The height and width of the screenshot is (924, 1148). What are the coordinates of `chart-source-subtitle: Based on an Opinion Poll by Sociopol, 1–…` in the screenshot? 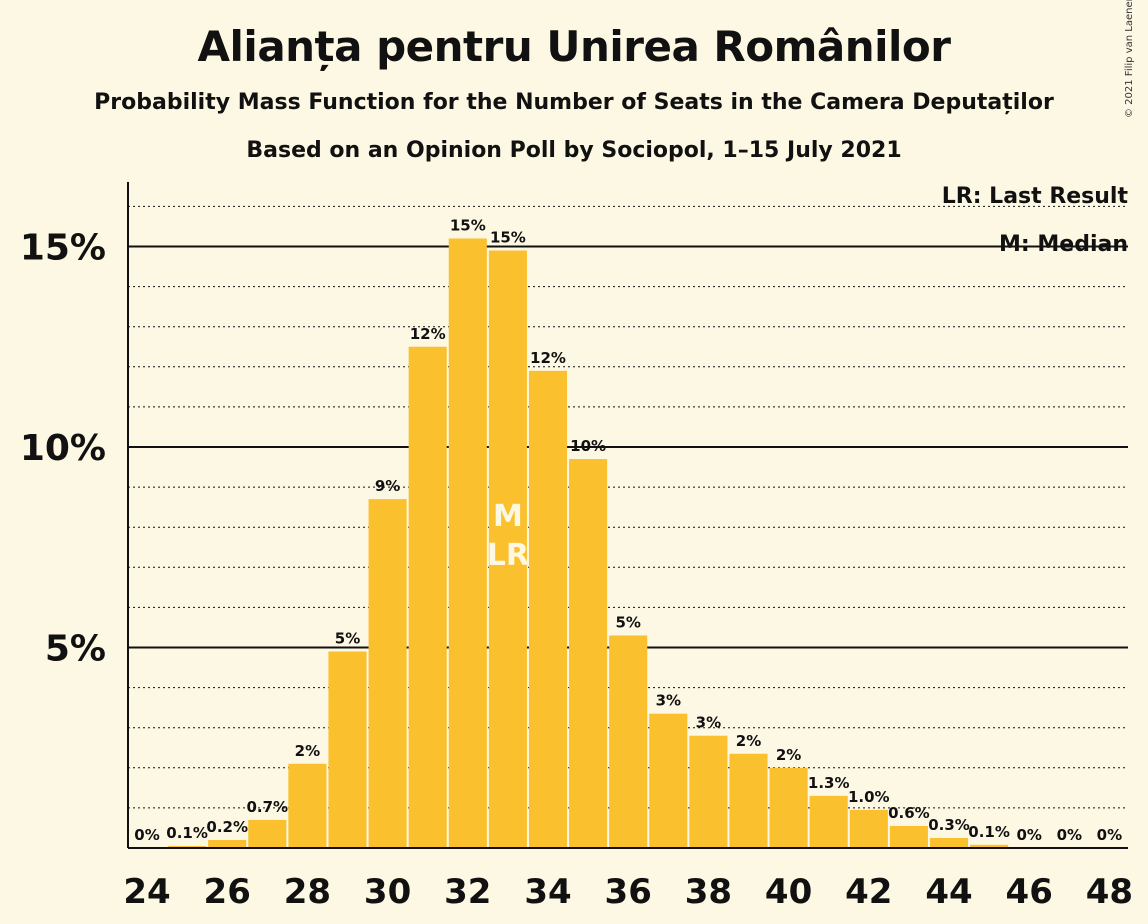 It's located at (574, 150).